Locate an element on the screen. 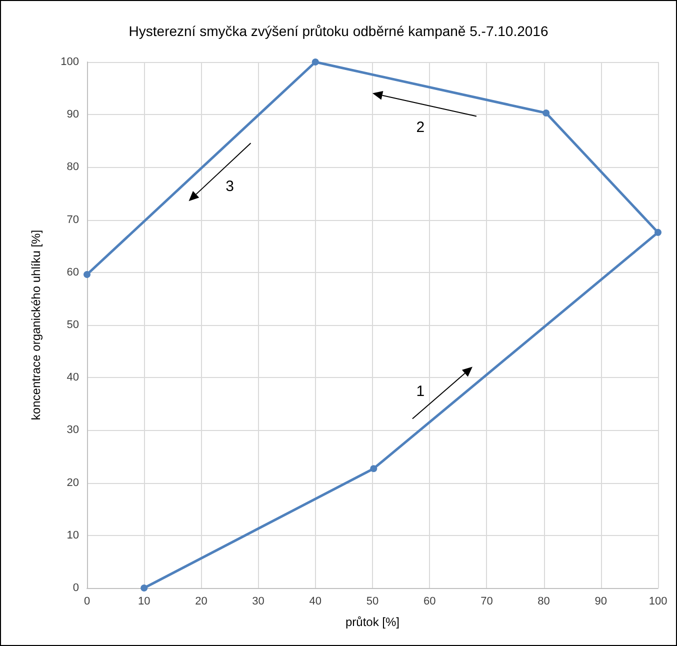  annotation: 2 is located at coordinates (420, 127).